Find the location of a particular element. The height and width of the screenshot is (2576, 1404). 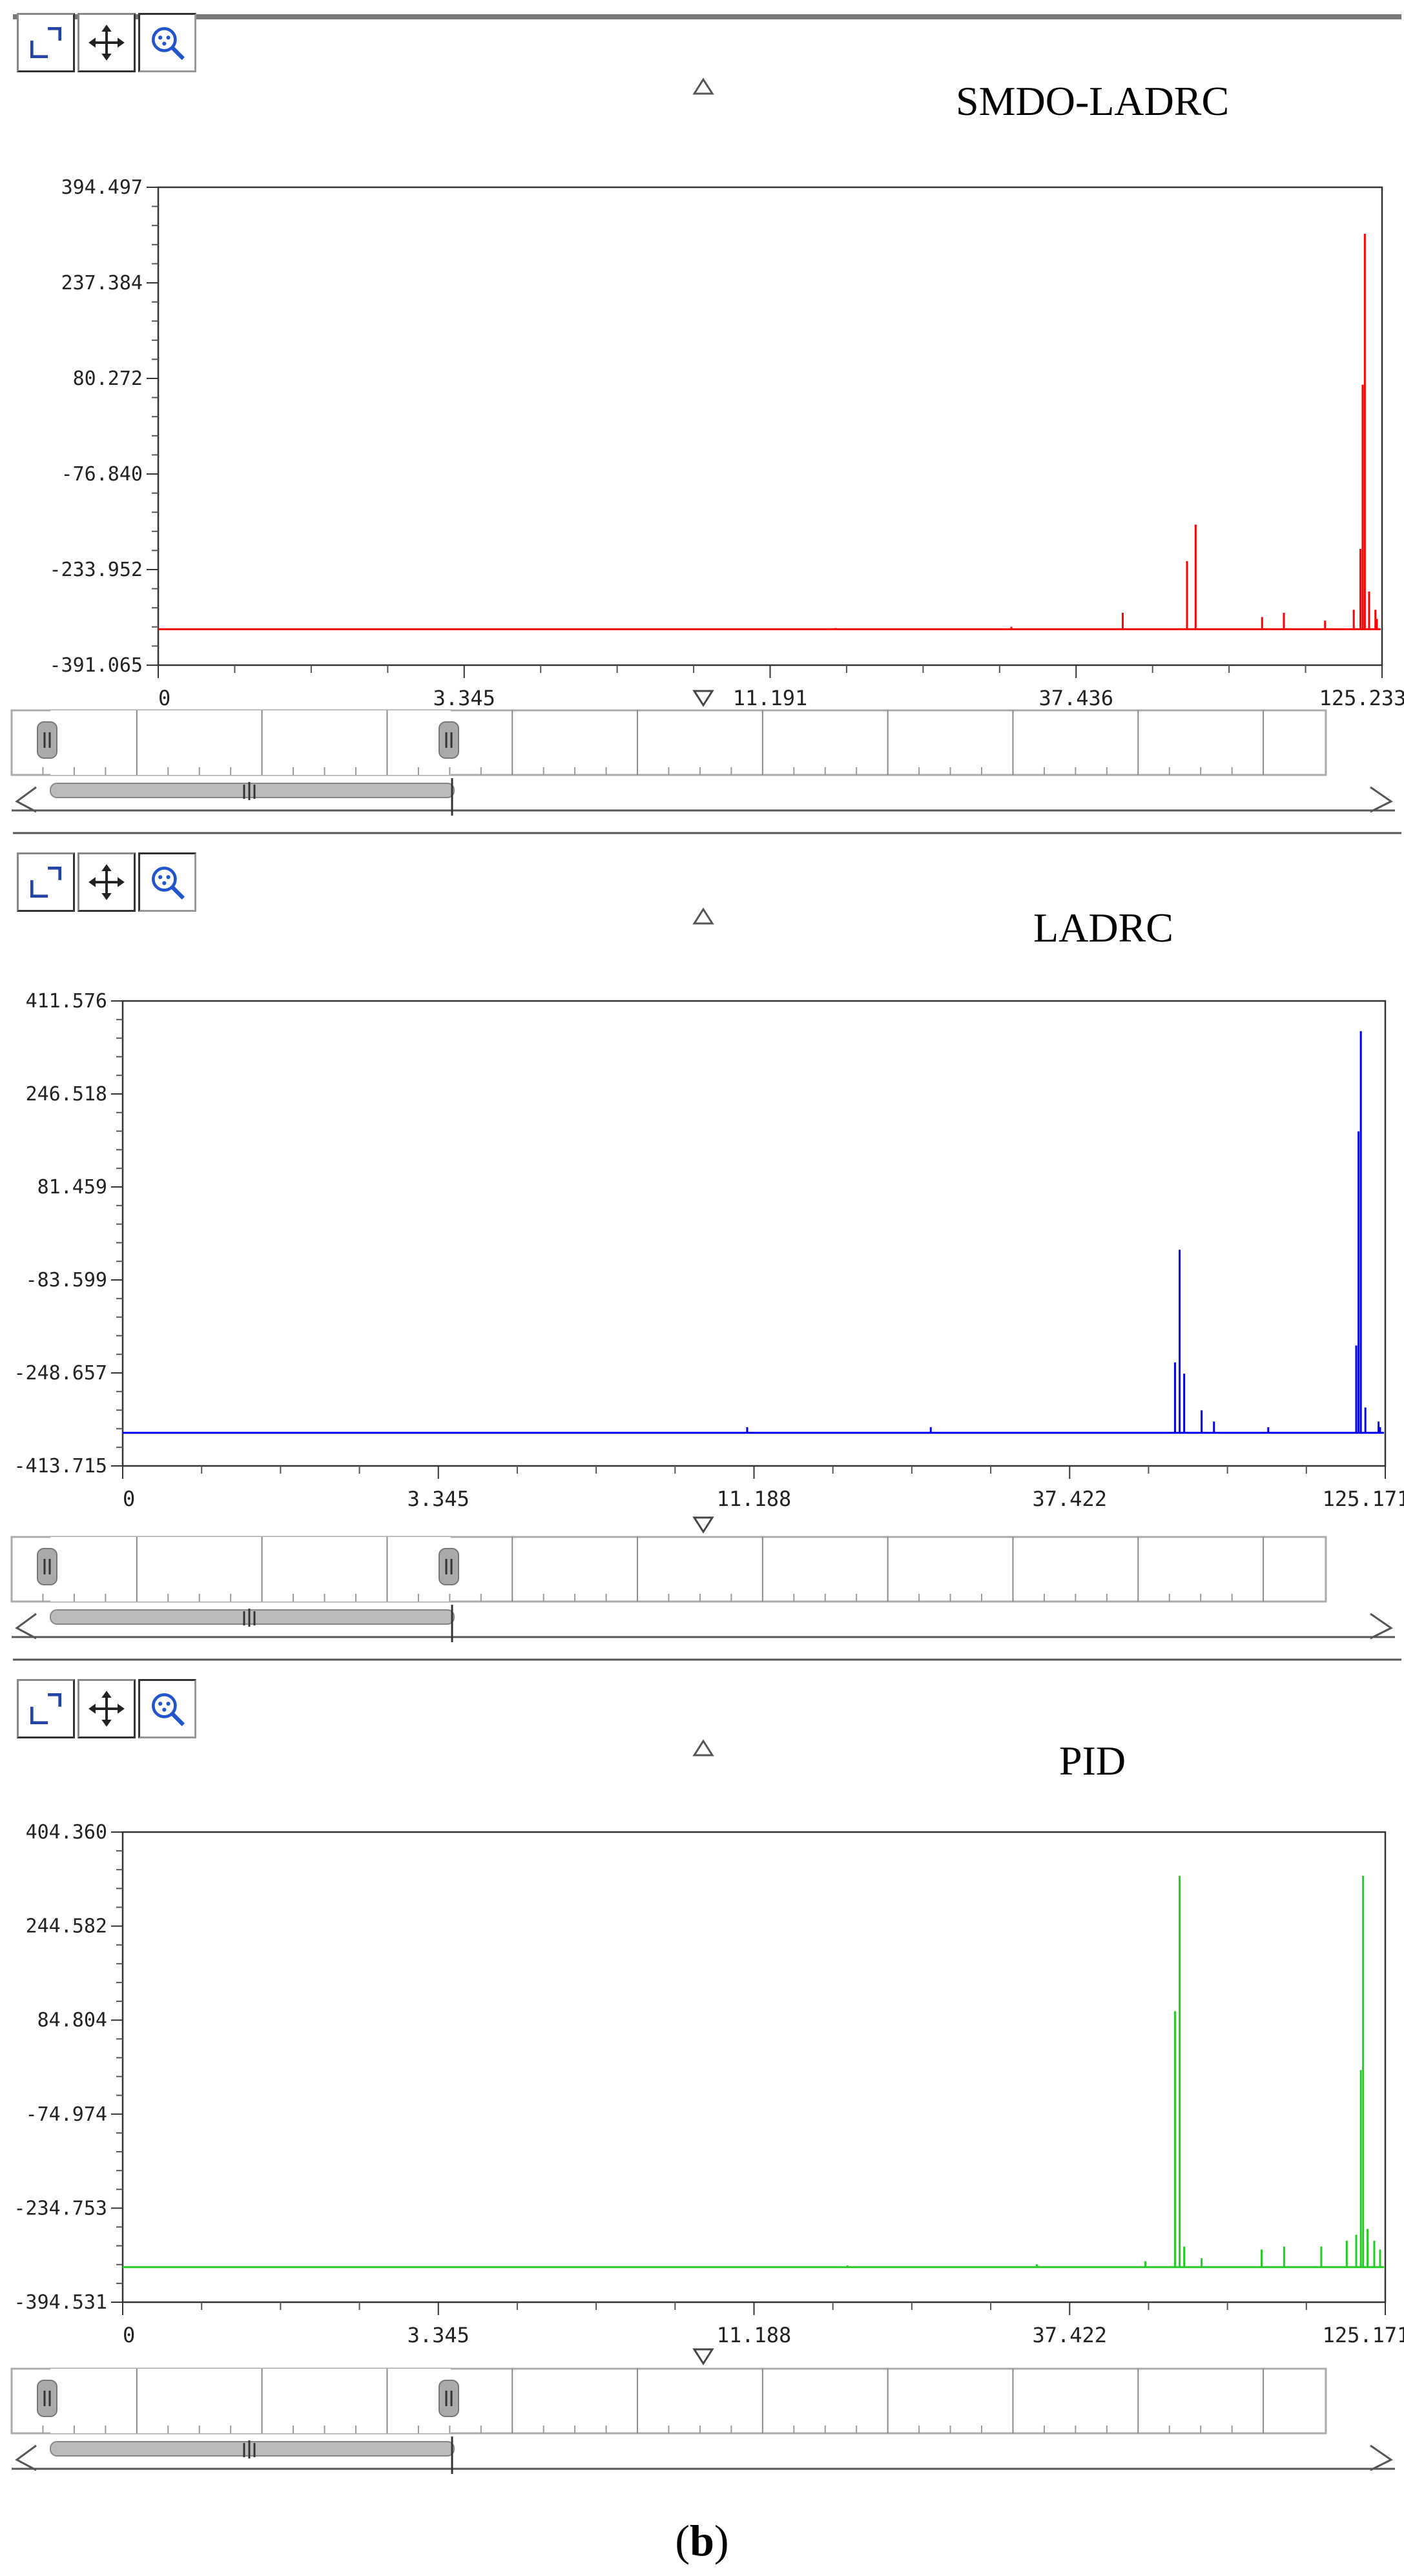

y-tick-label: -74.974 is located at coordinates (66, 2114).